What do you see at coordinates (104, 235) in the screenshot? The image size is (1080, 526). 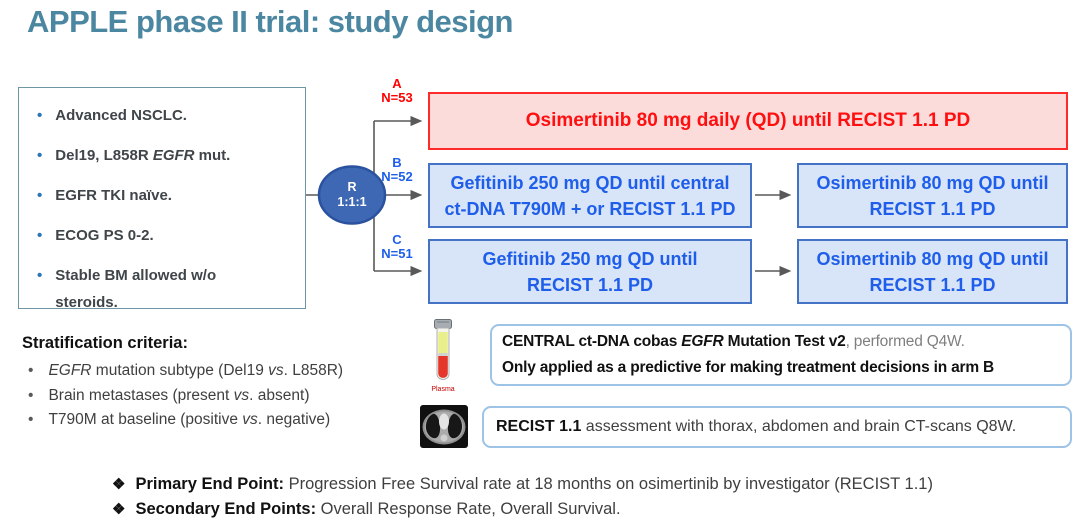 I see `eligibility-item-text: ECOG PS 0-2.` at bounding box center [104, 235].